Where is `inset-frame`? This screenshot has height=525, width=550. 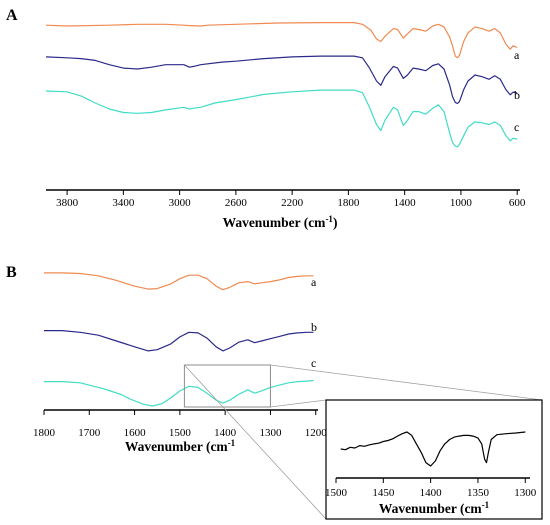 inset-frame is located at coordinates (434, 459).